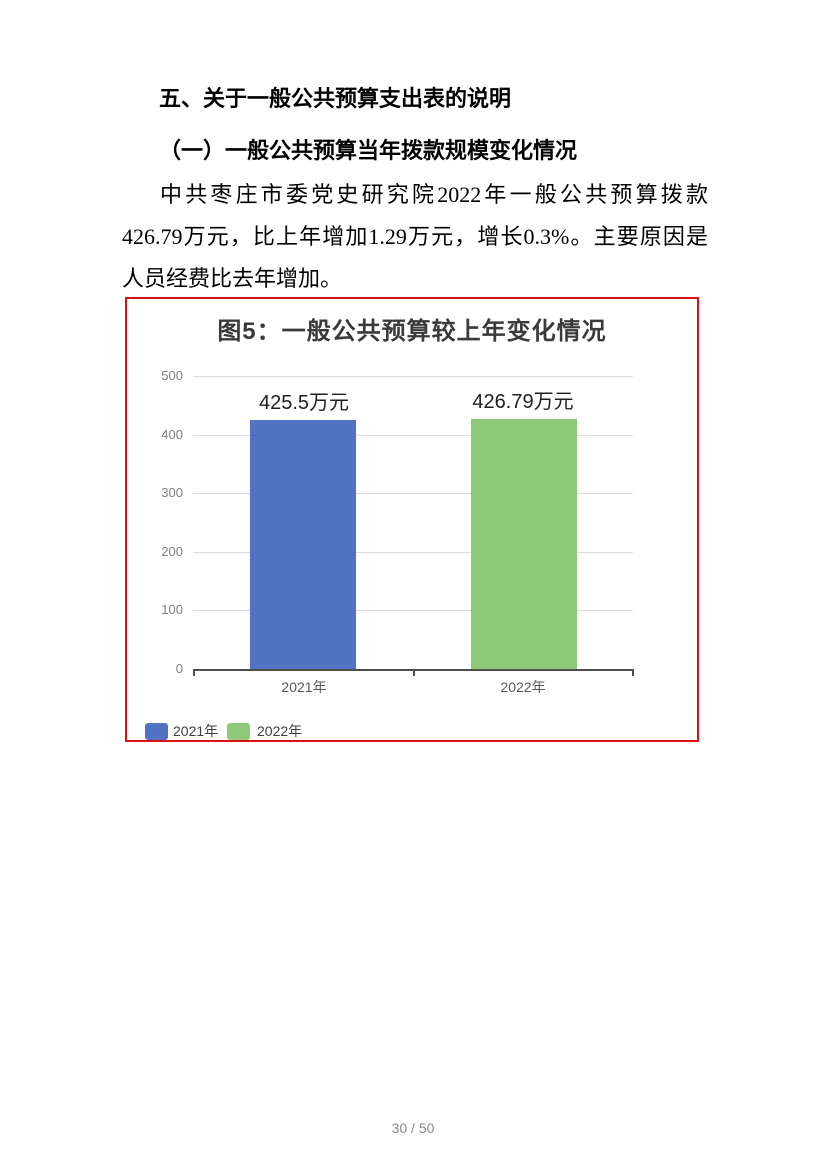 The width and height of the screenshot is (826, 1169). What do you see at coordinates (179, 668) in the screenshot?
I see `y-axis-label: 0` at bounding box center [179, 668].